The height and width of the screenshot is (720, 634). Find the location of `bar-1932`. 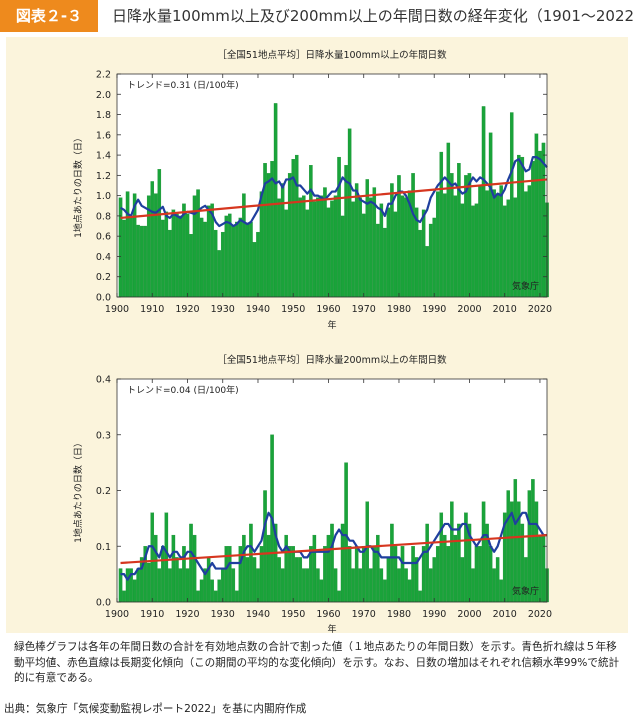

bar-1932 is located at coordinates (230, 255).